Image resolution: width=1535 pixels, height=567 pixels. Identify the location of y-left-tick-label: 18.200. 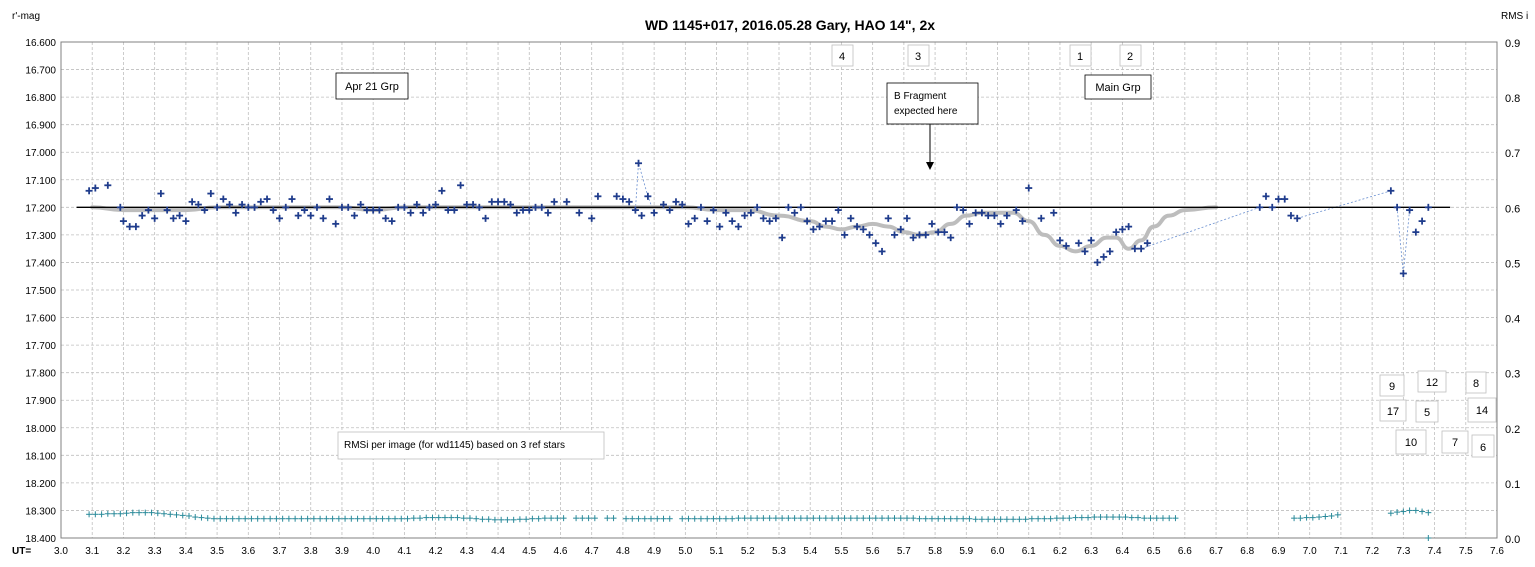
(40, 484).